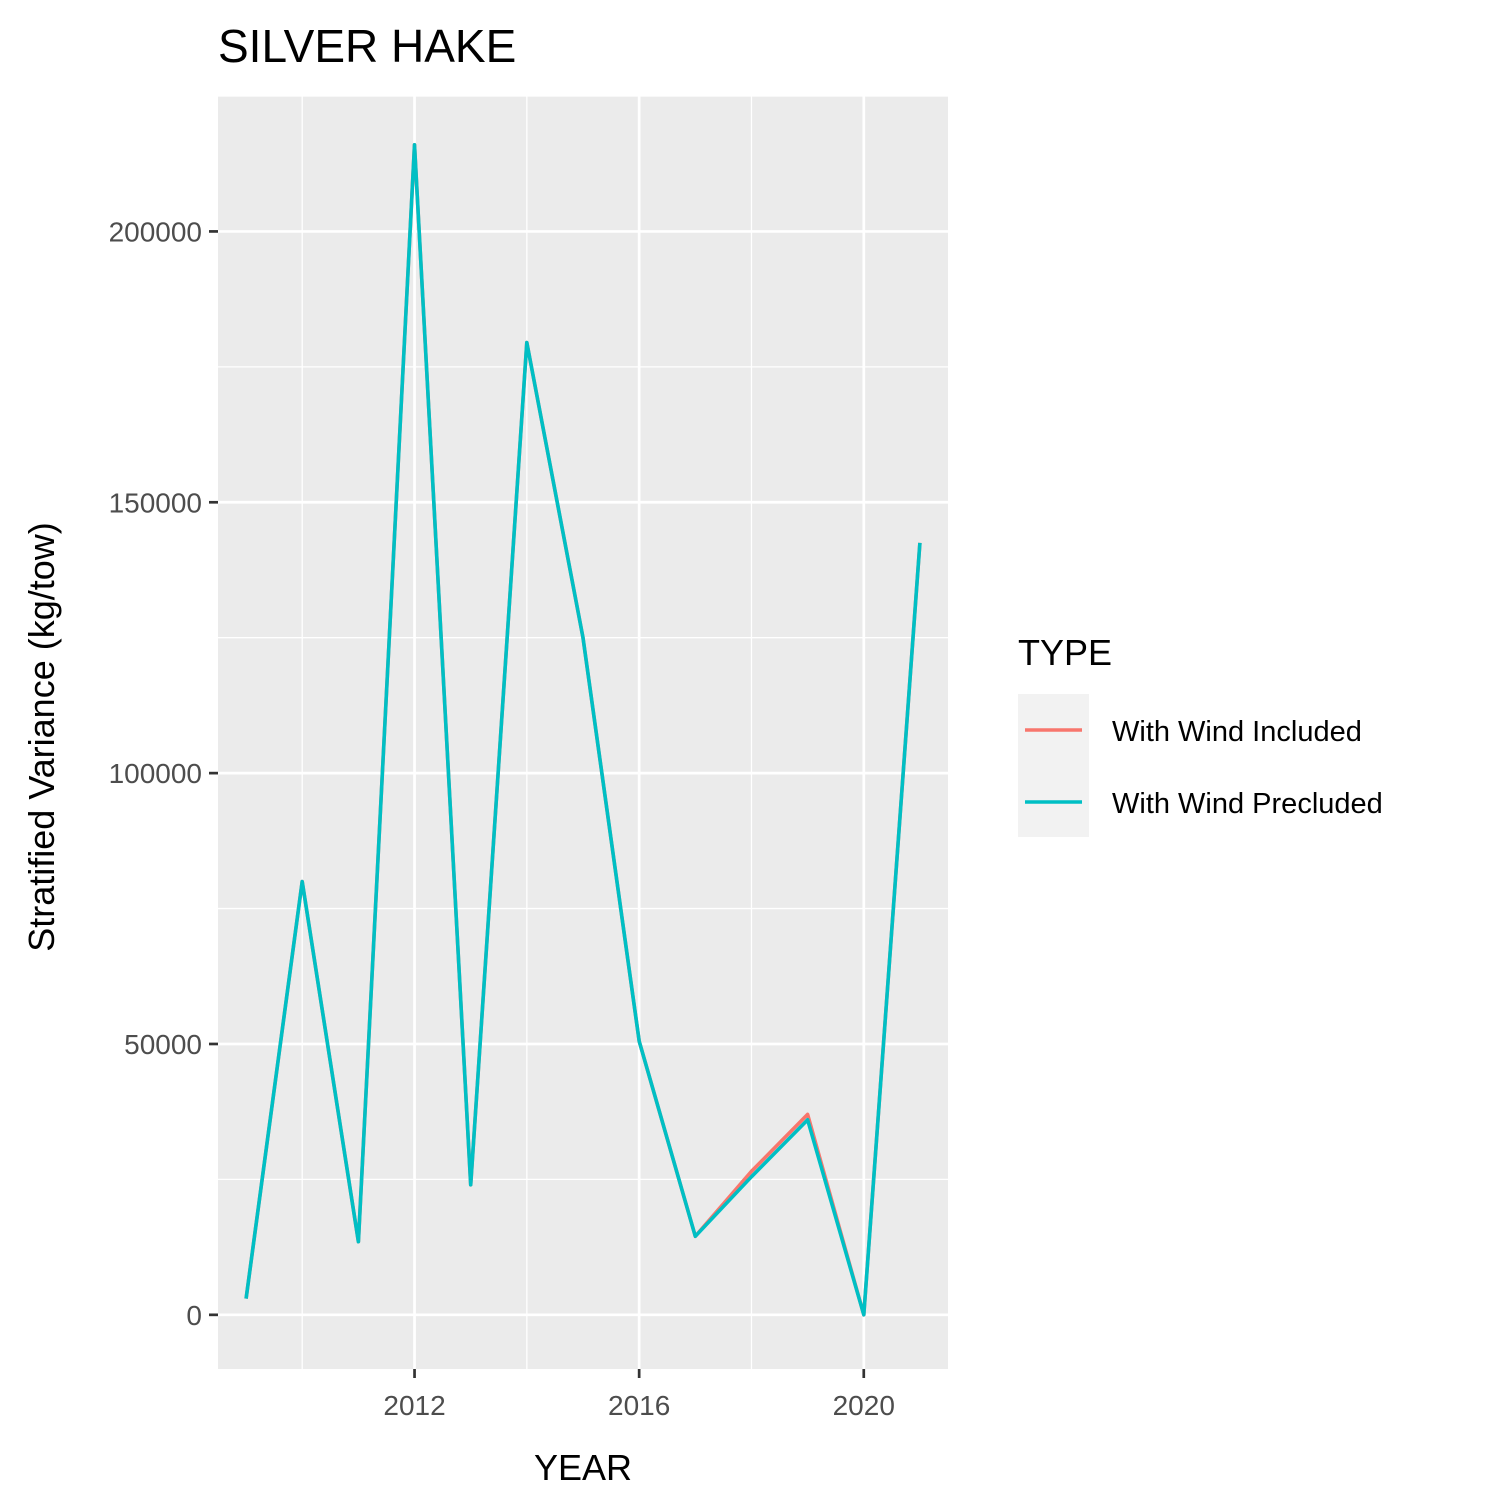 The image size is (1500, 1500). Describe the element at coordinates (41, 737) in the screenshot. I see `y-axis-title: Stratified Variance (kg/tow)` at that location.